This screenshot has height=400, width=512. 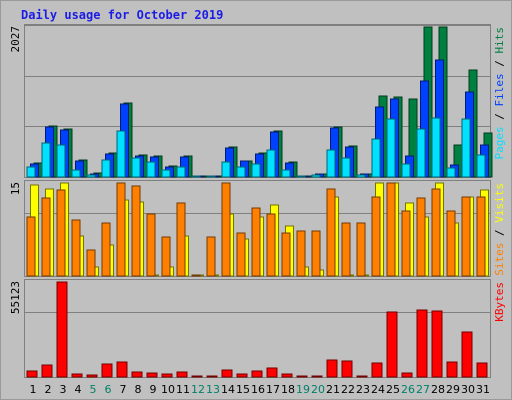 What do you see at coordinates (378, 389) in the screenshot?
I see `x-tick-24: 24` at bounding box center [378, 389].